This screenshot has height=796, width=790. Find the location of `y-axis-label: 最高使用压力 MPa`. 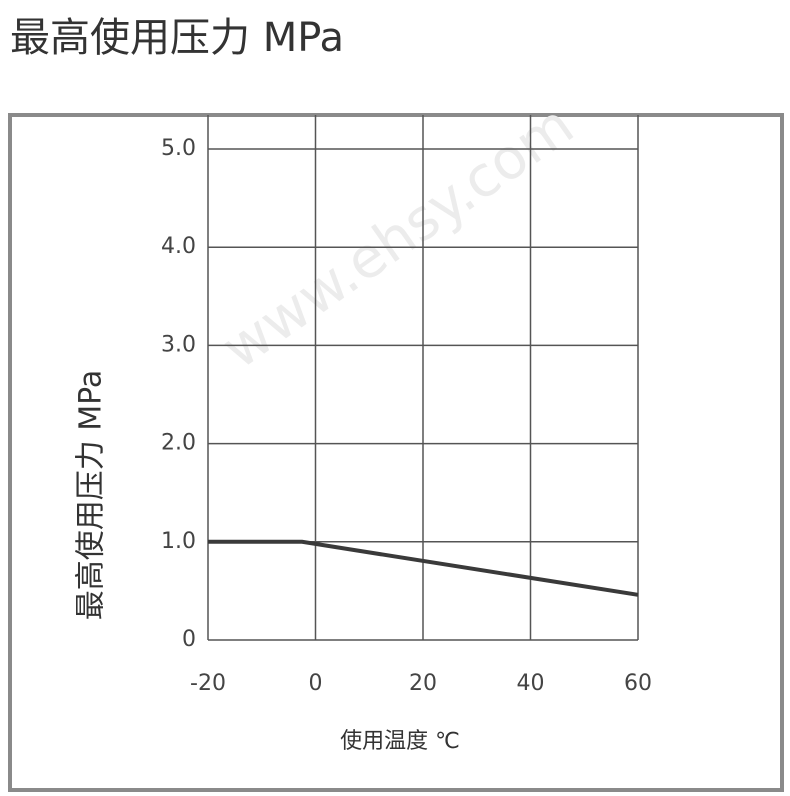

y-axis-label: 最高使用压力 MPa is located at coordinates (91, 495).